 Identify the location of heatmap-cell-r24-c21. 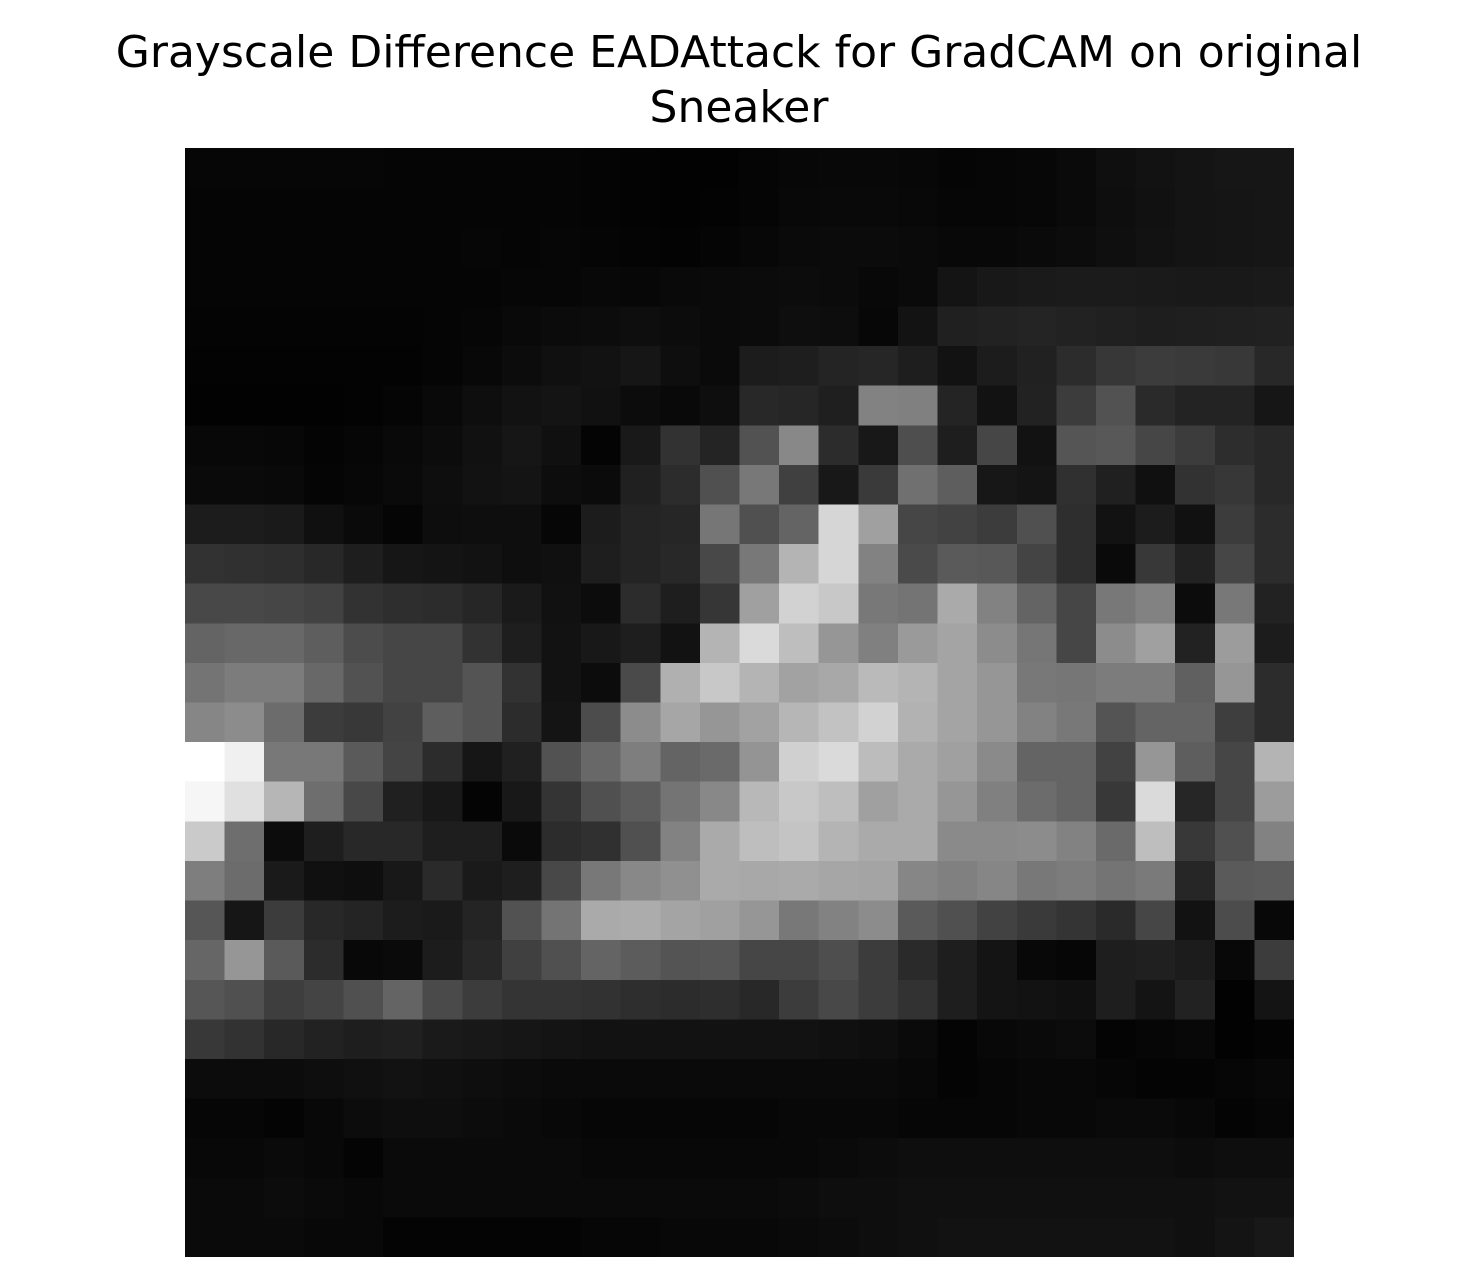
(1036, 1118).